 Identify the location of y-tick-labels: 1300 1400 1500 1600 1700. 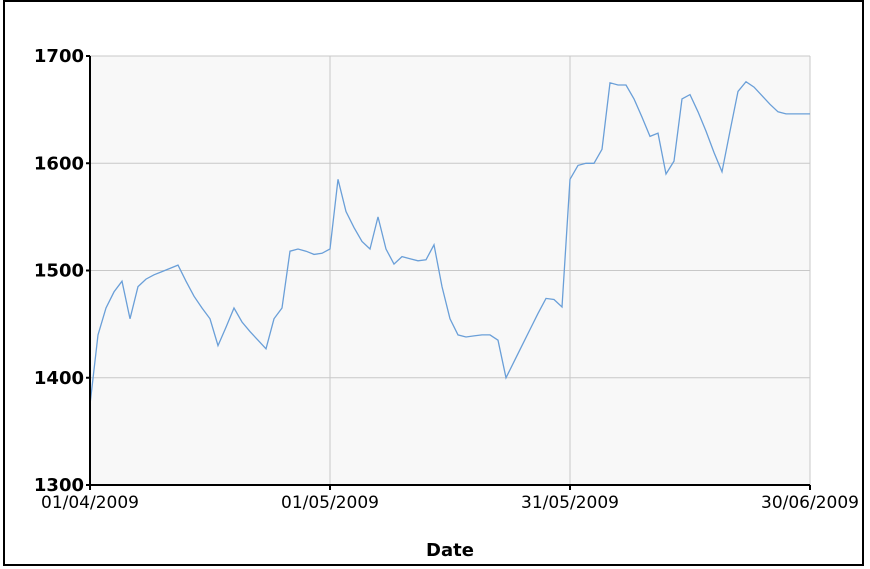
(62, 271).